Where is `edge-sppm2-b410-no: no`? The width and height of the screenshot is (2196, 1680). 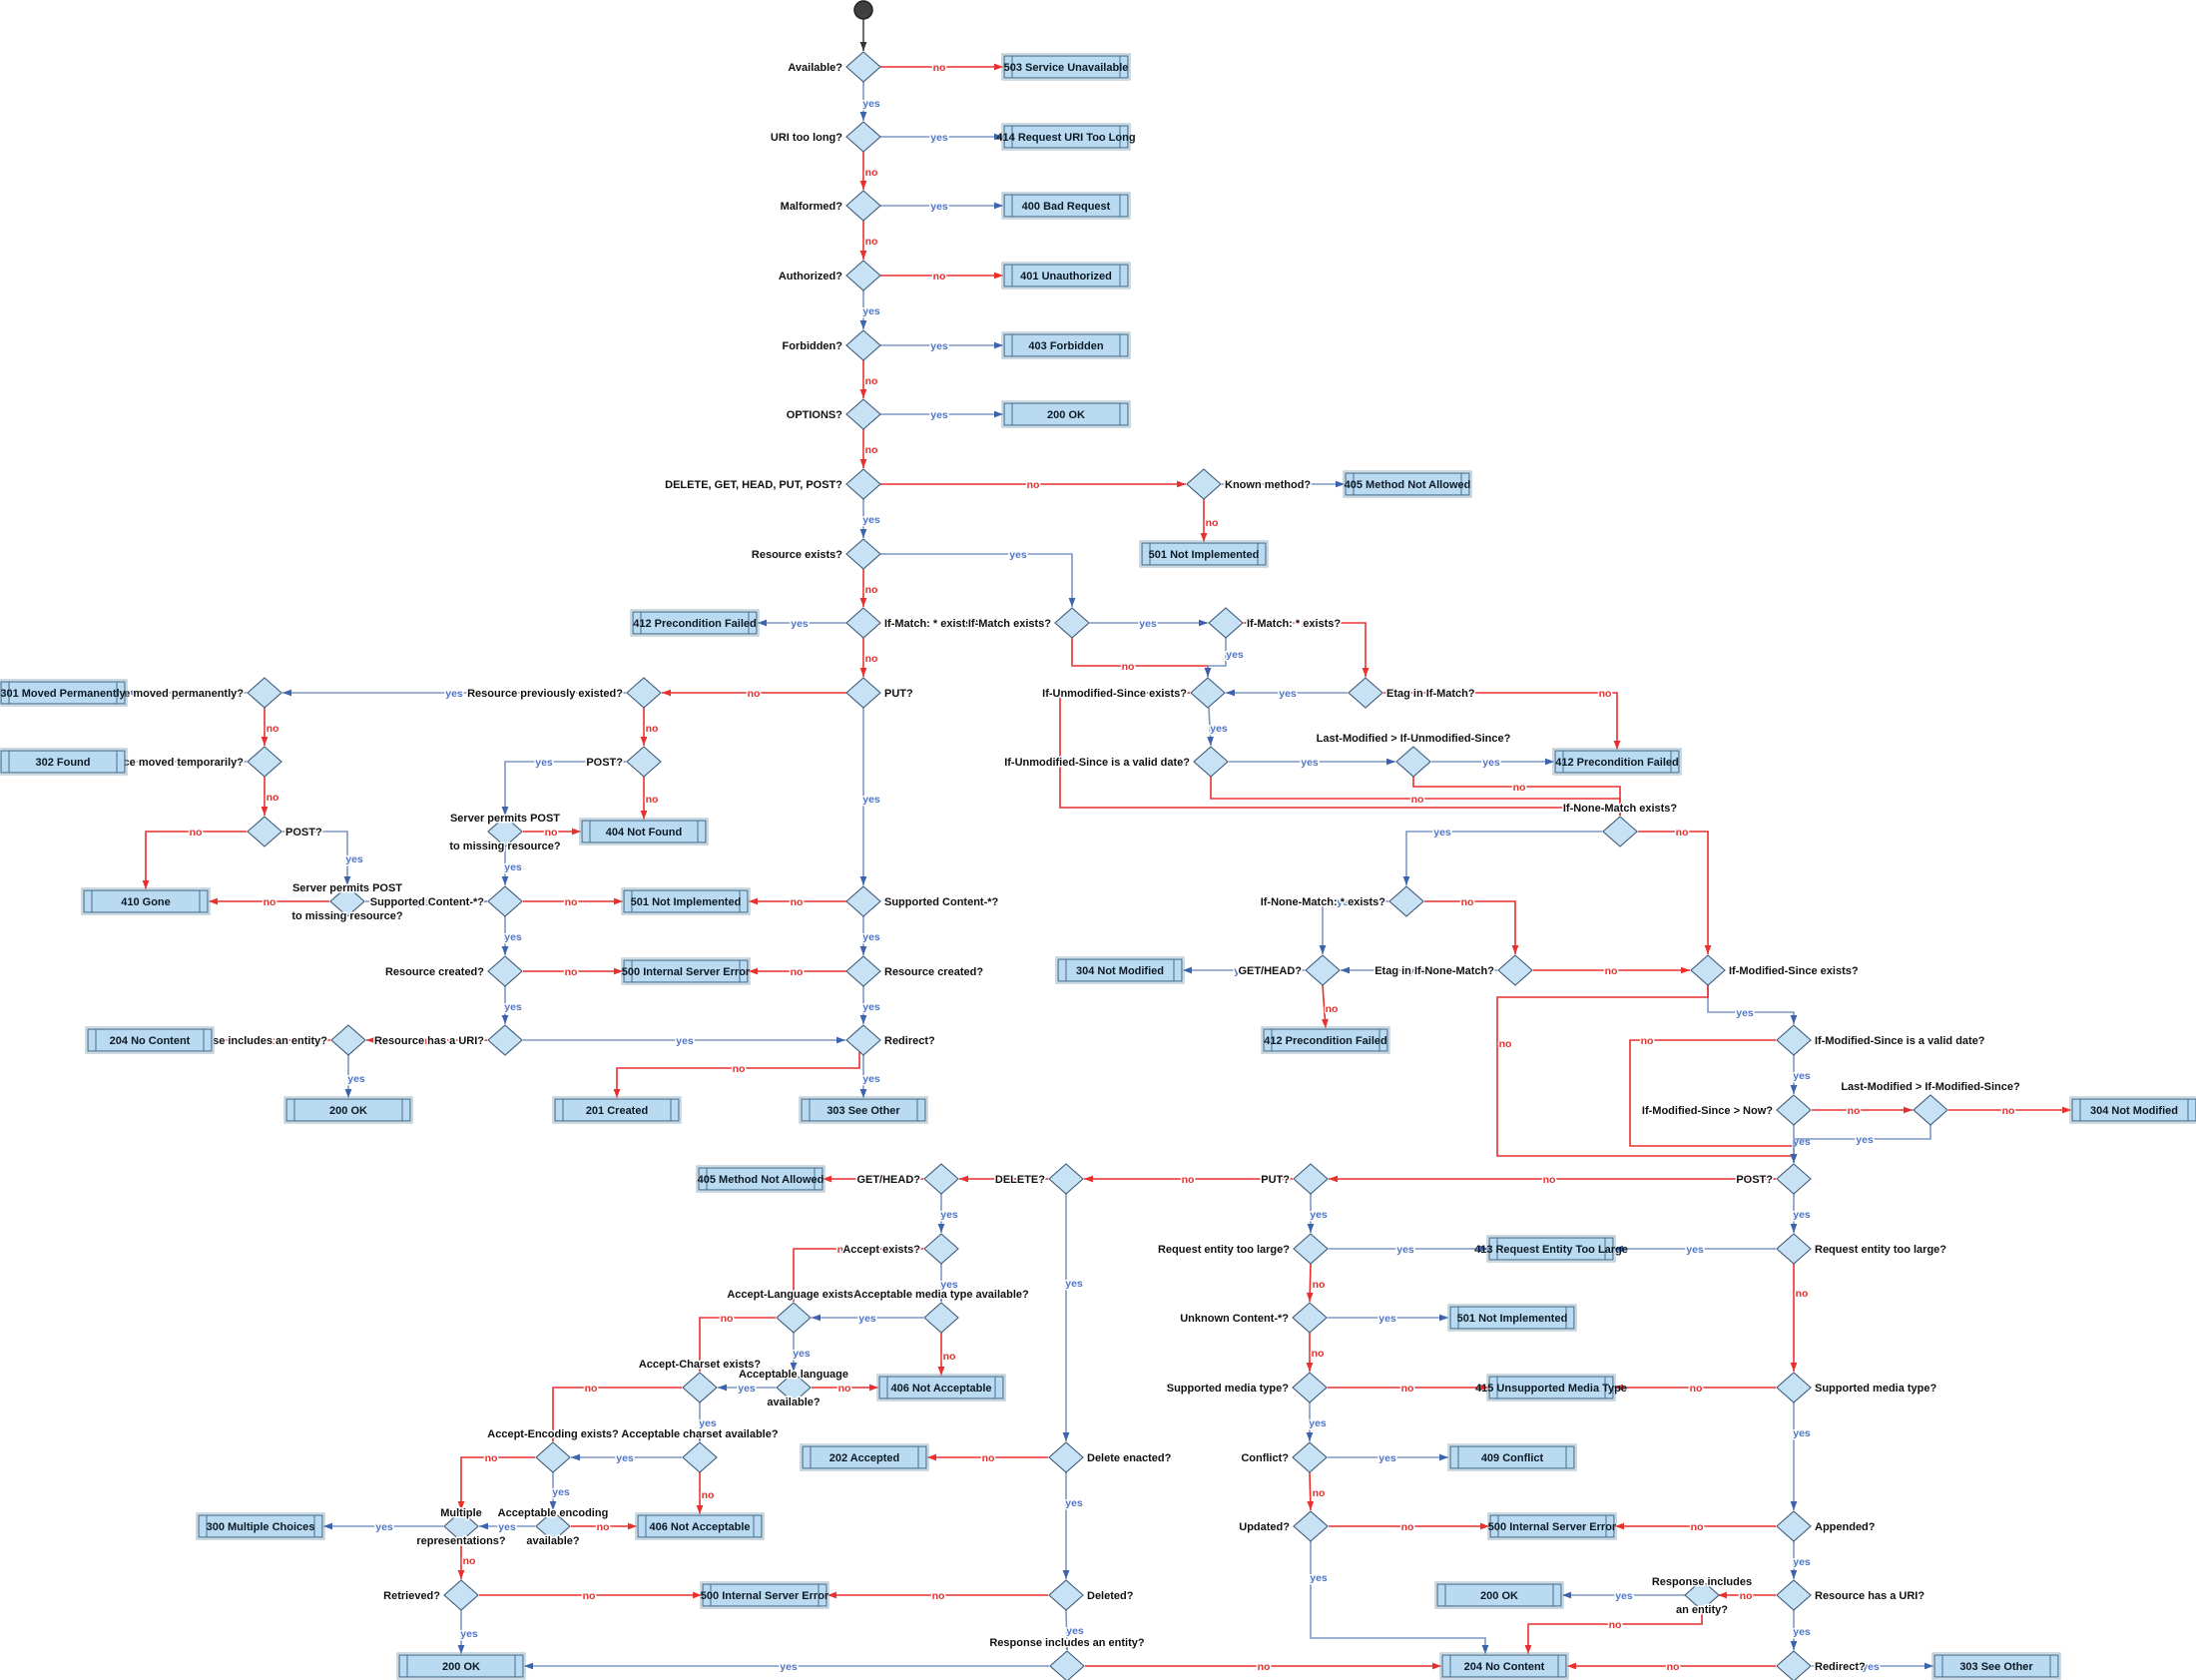 edge-sppm2-b410-no: no is located at coordinates (269, 901).